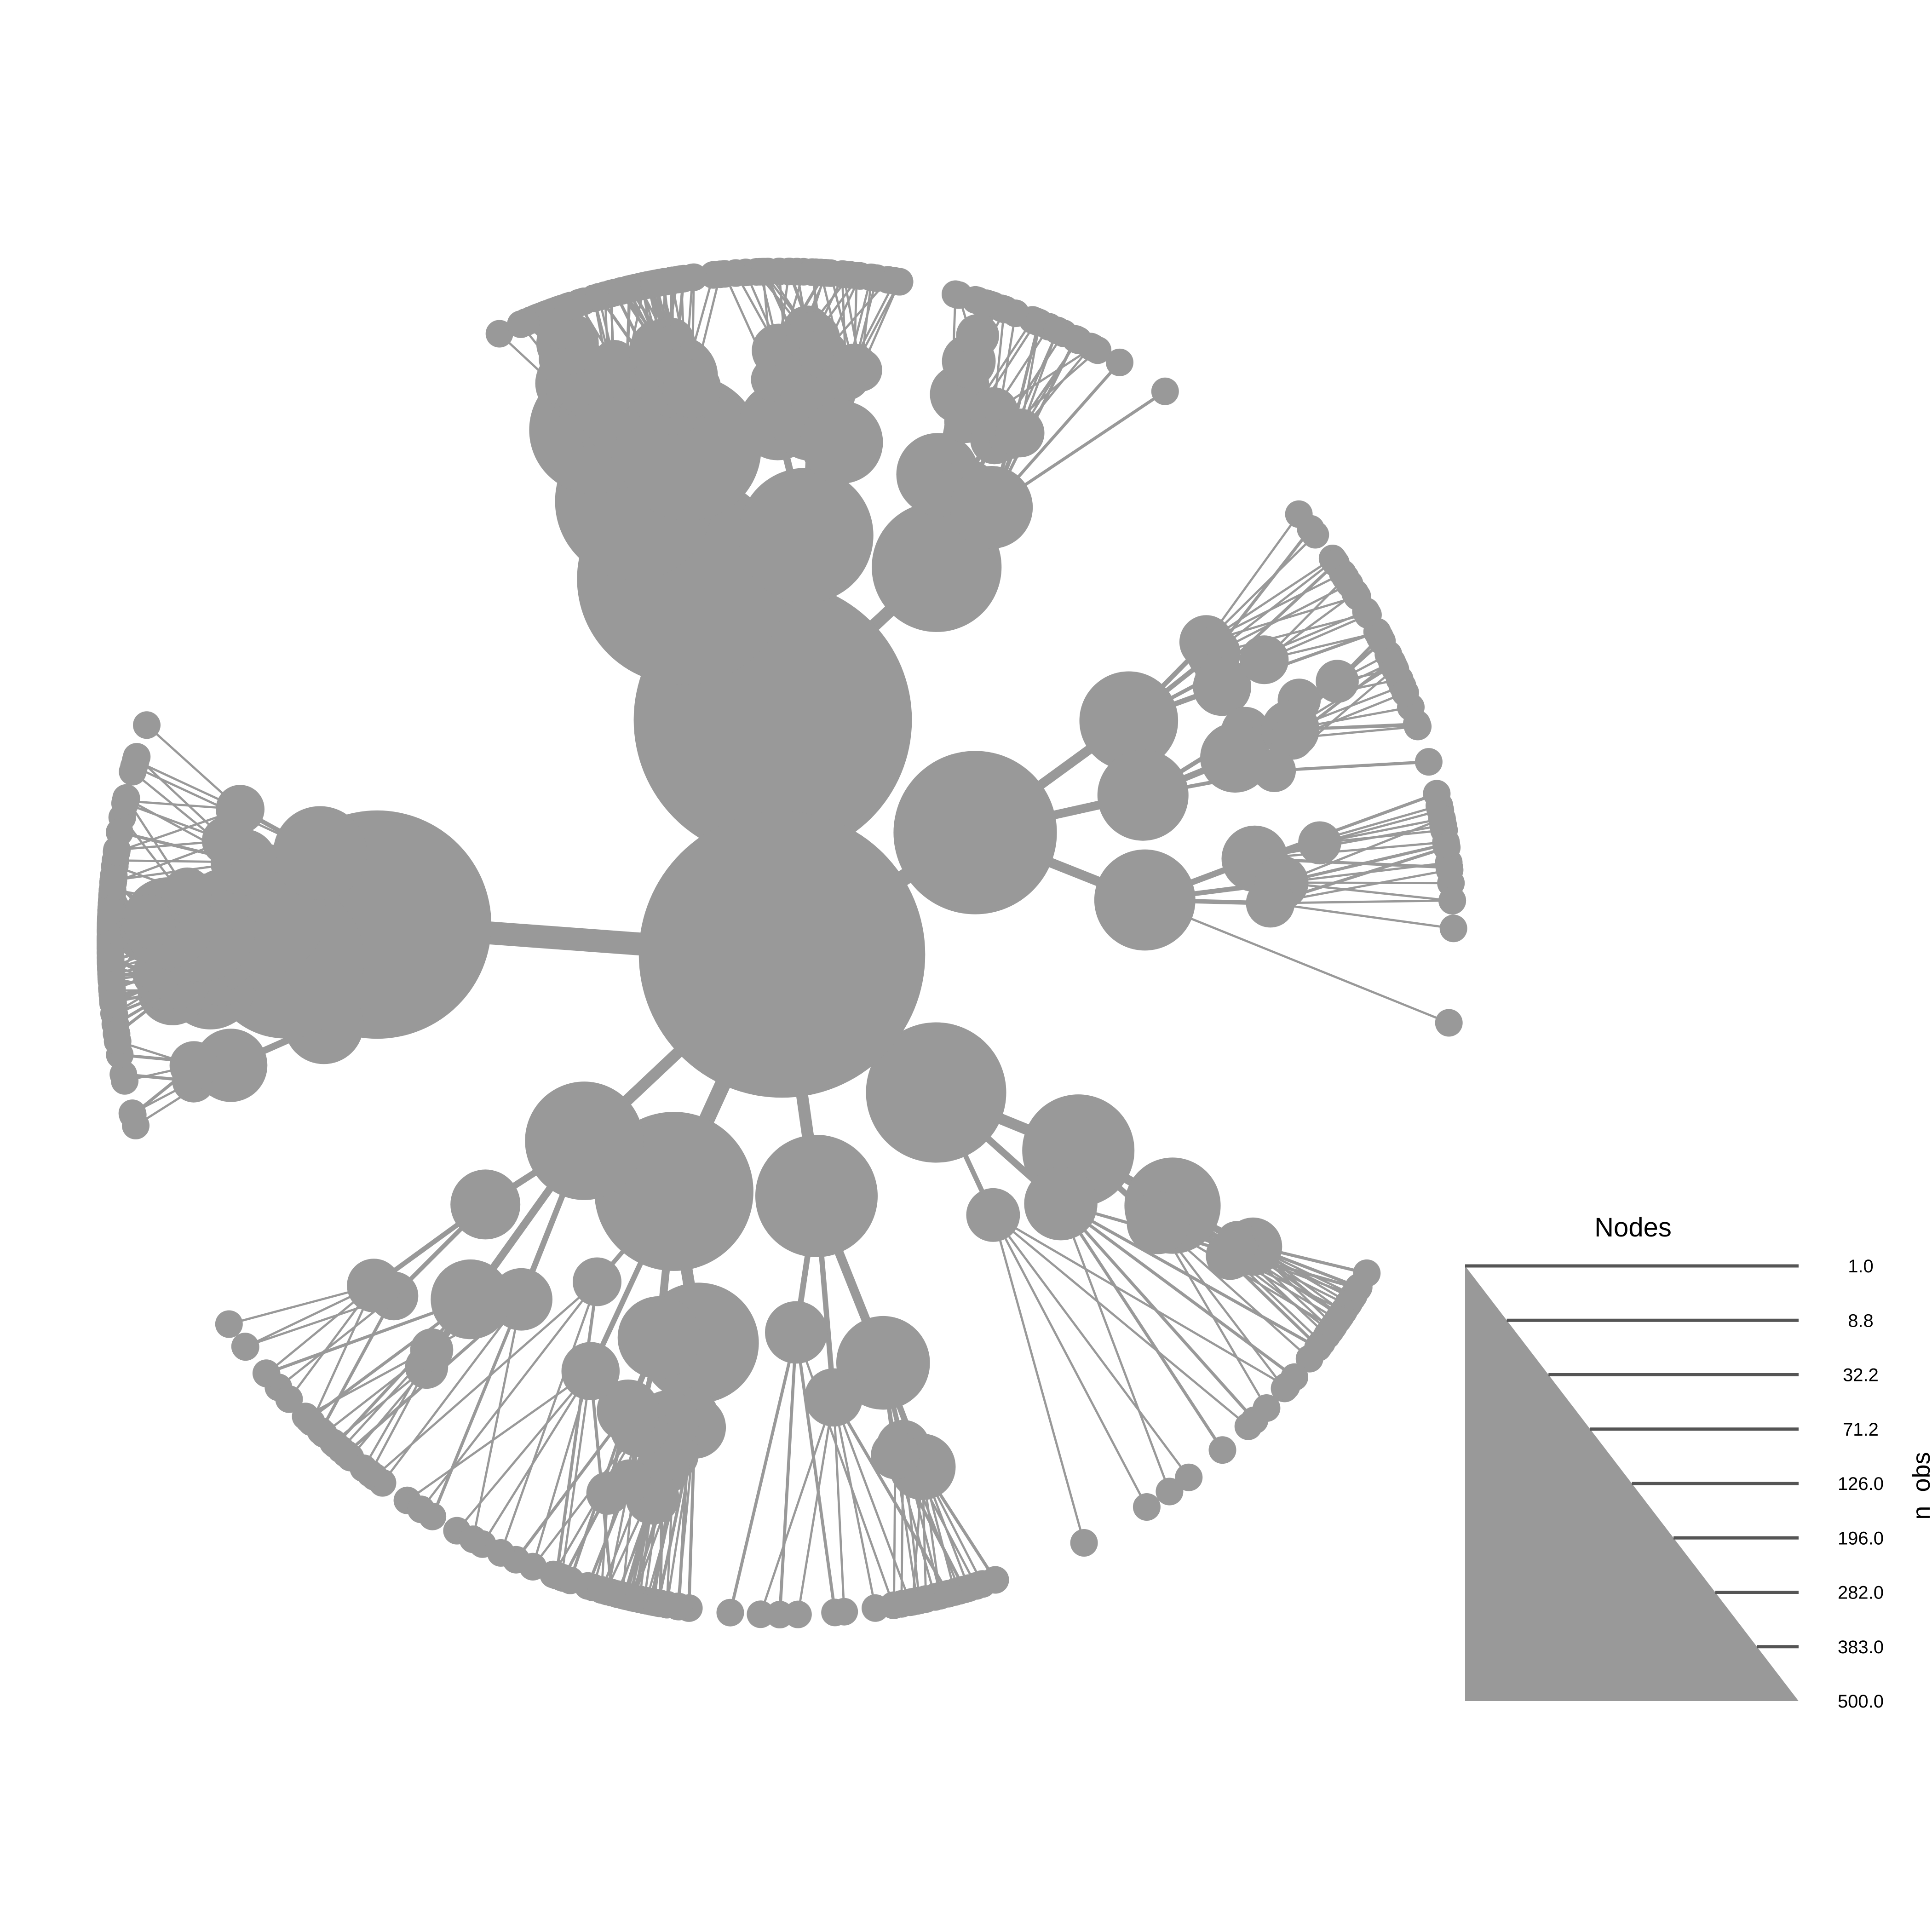  I want to click on legend-tick-label: 1.0, so click(1861, 1266).